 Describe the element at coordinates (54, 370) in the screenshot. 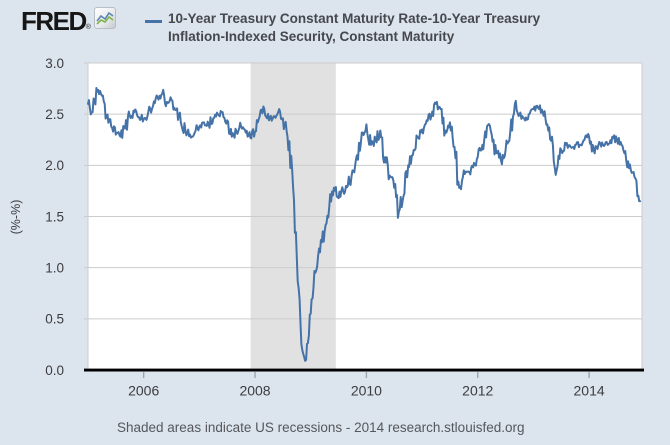

I see `y-tick-label: 0.0` at that location.